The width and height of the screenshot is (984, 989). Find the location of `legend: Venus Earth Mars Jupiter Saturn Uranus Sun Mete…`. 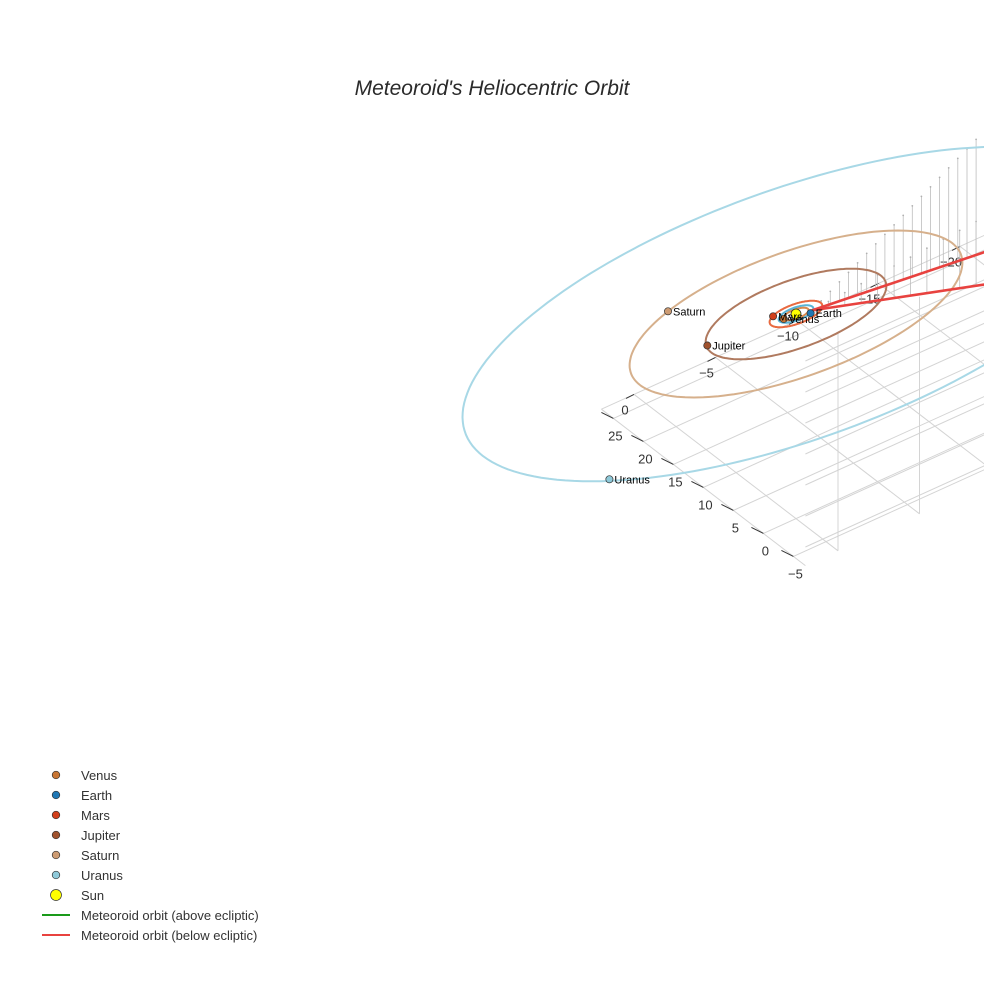

legend: Venus Earth Mars Jupiter Saturn Uranus Sun Mete… is located at coordinates (150, 855).